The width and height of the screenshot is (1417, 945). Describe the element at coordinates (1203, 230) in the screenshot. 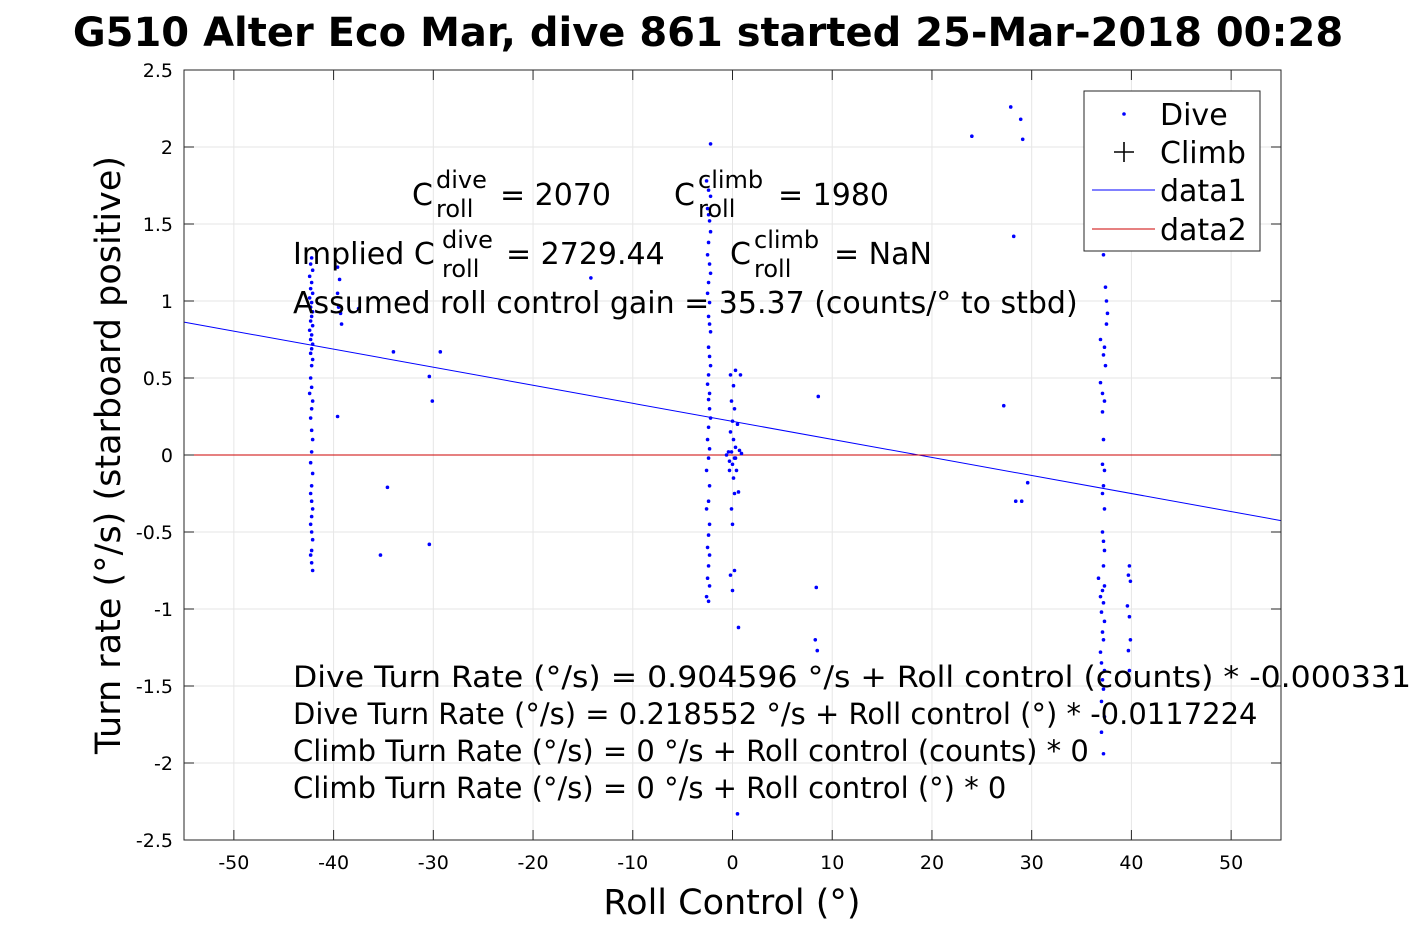

I see `legend-label-data2: data2` at that location.